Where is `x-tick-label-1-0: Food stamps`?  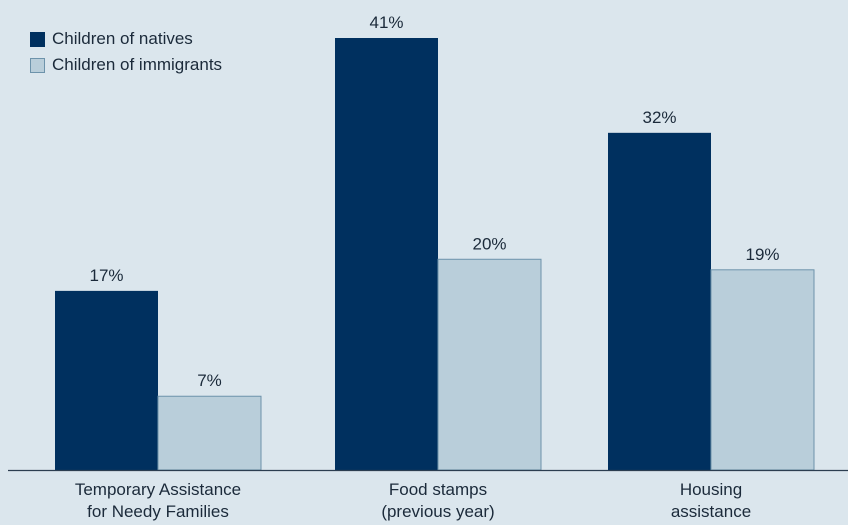 x-tick-label-1-0: Food stamps is located at coordinates (438, 489).